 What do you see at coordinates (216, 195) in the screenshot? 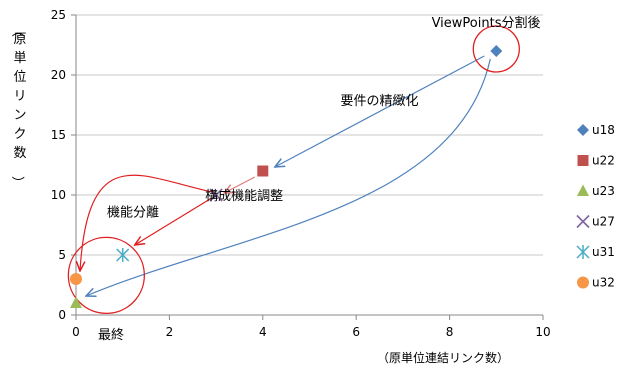
I see `data-point-u27` at bounding box center [216, 195].